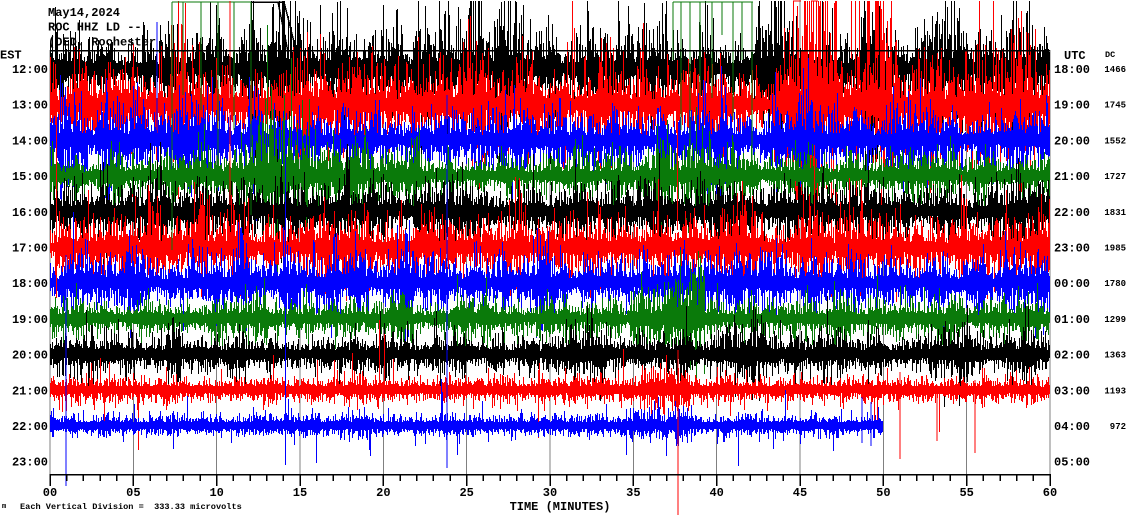  What do you see at coordinates (716, 493) in the screenshot?
I see `svg-text: 40` at bounding box center [716, 493].